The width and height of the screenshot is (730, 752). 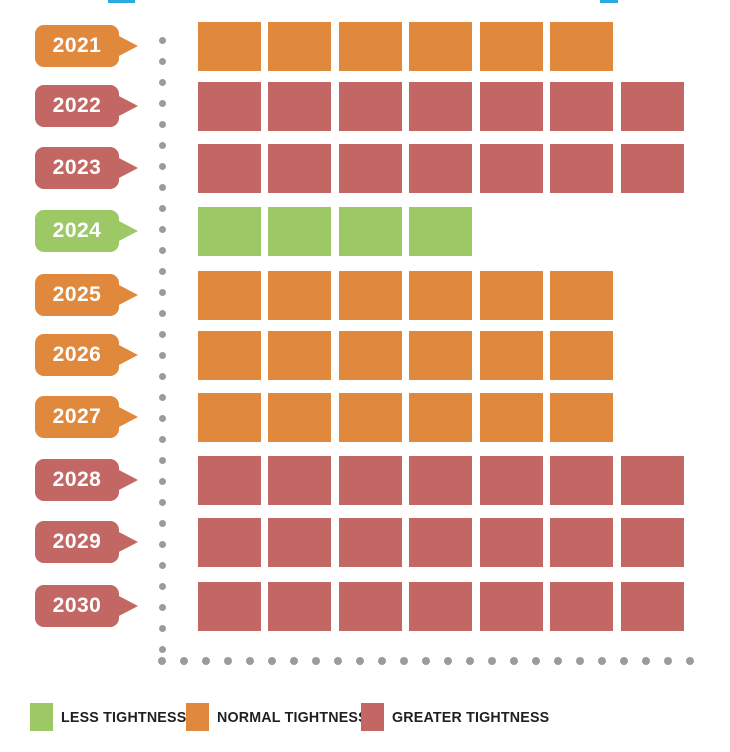 What do you see at coordinates (41, 717) in the screenshot?
I see `legend-swatch-less` at bounding box center [41, 717].